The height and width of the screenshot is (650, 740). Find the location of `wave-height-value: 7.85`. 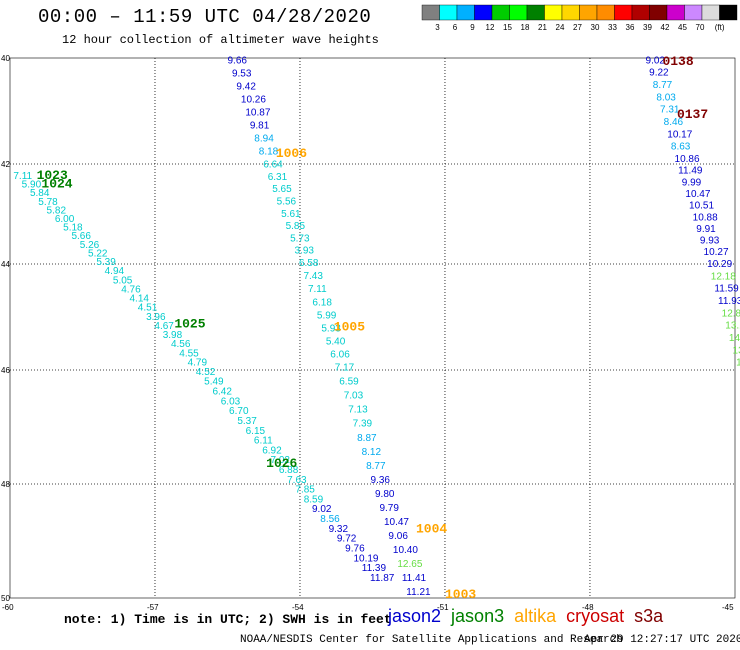

wave-height-value: 7.85 is located at coordinates (305, 490).